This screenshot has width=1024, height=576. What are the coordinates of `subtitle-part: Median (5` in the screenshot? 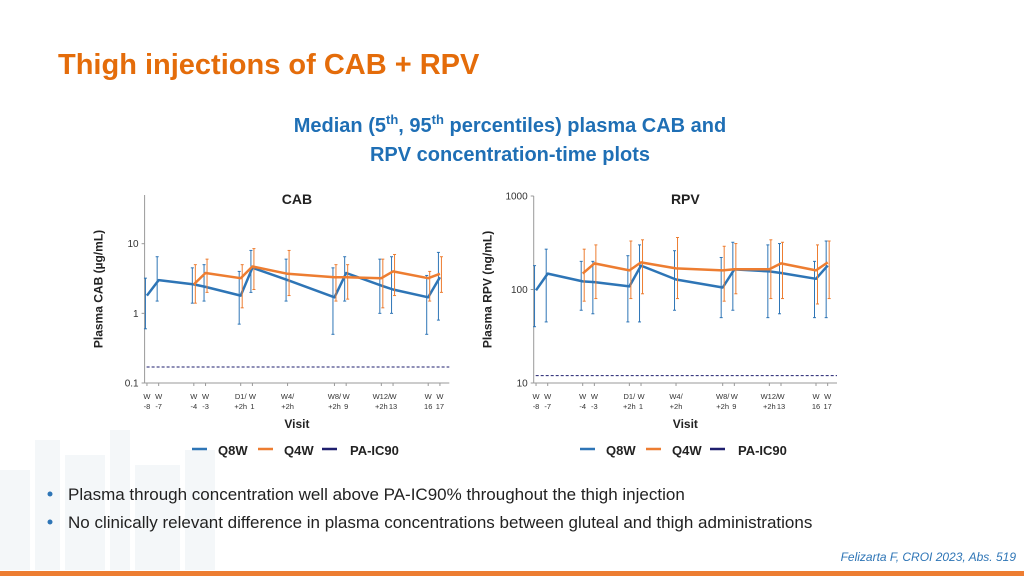 It's located at (340, 126).